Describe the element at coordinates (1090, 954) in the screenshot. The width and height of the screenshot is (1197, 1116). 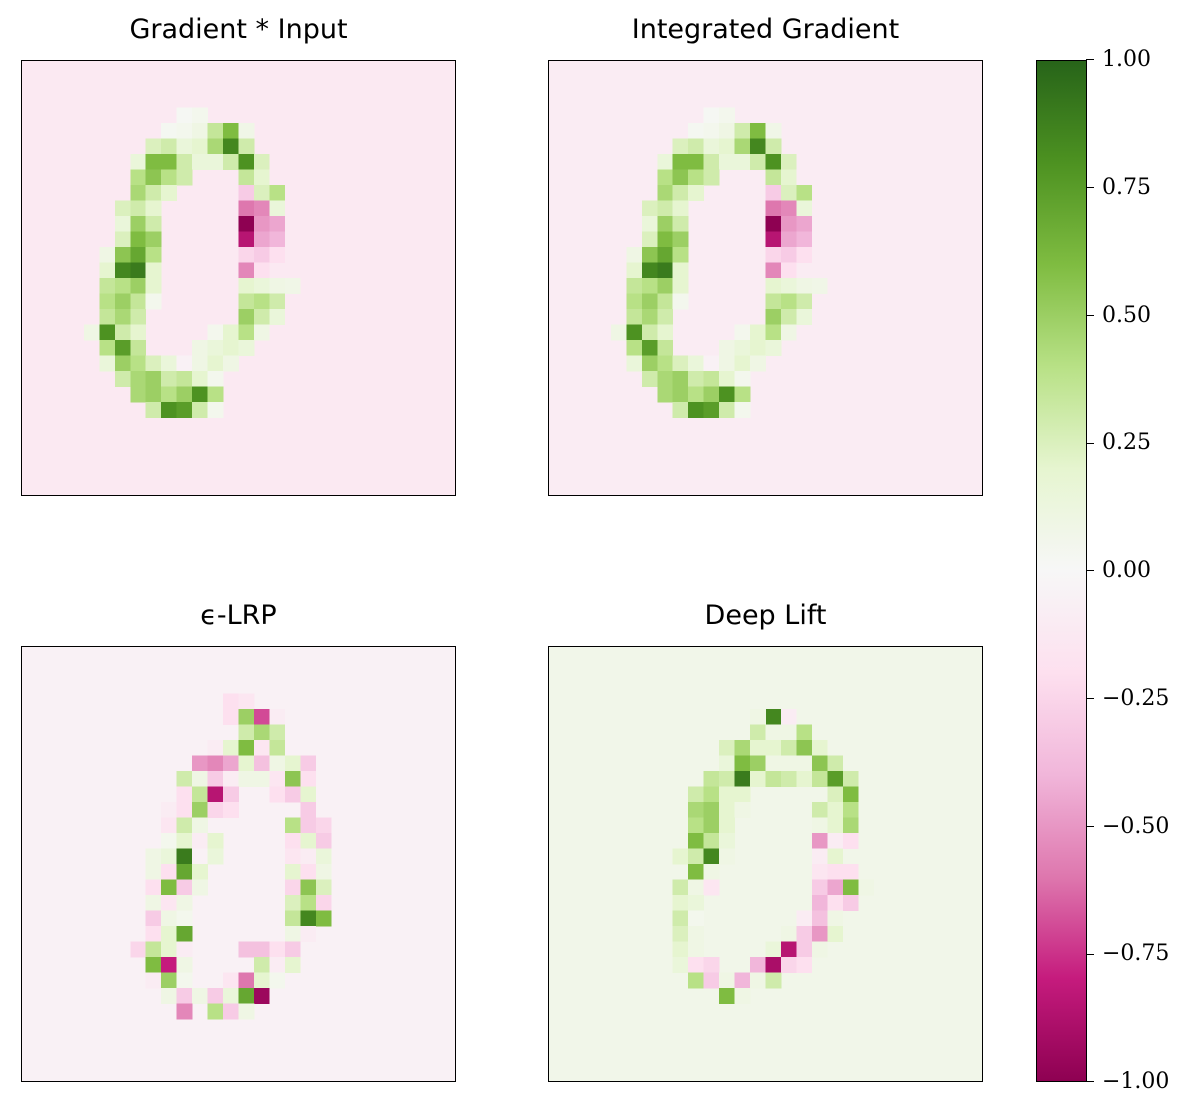
I see `colorbar-tick` at that location.